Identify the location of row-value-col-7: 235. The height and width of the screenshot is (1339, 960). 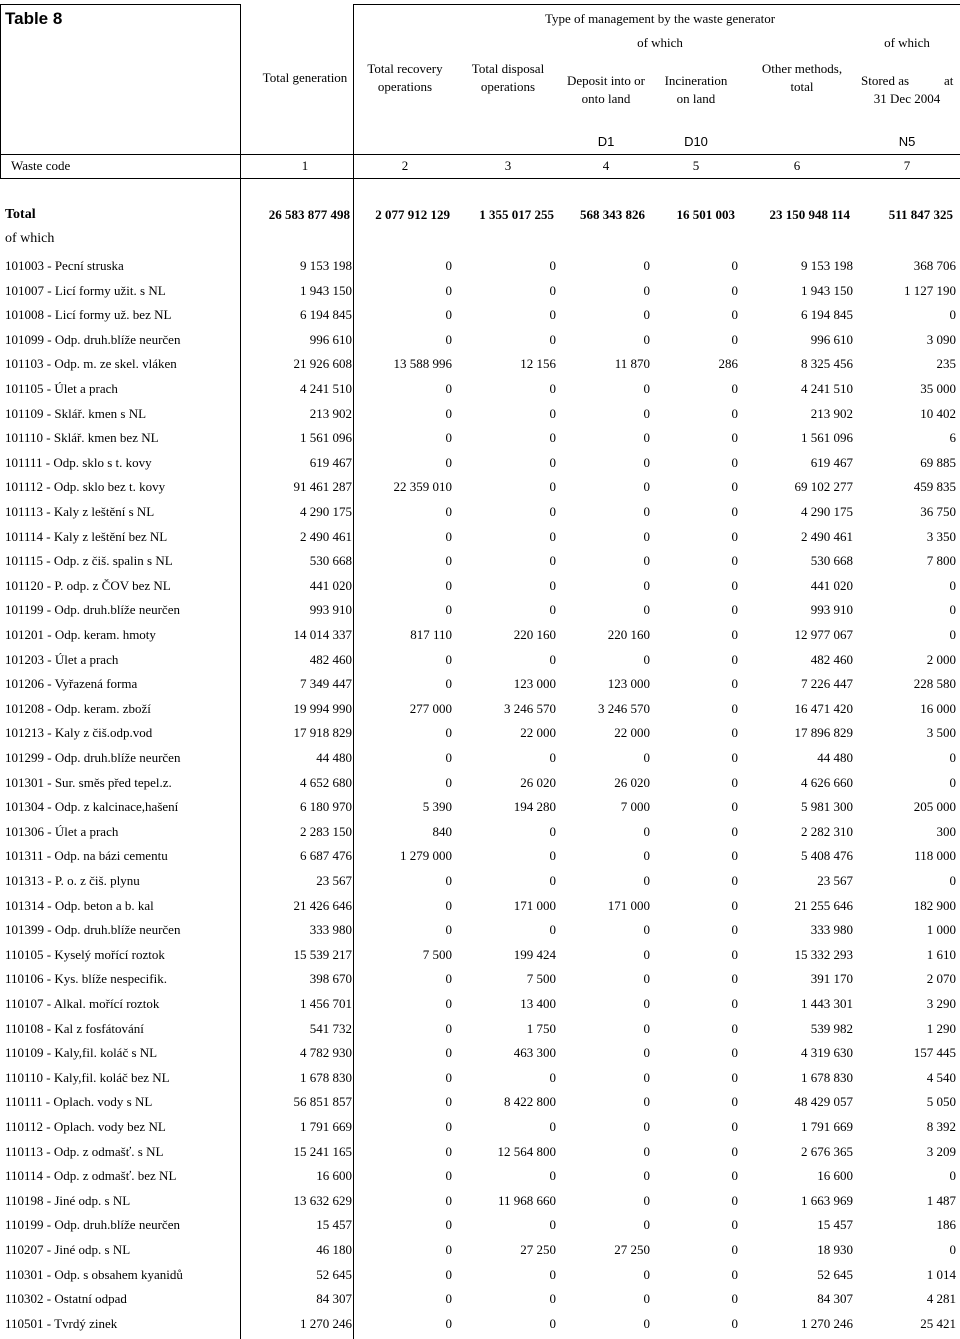
(946, 363).